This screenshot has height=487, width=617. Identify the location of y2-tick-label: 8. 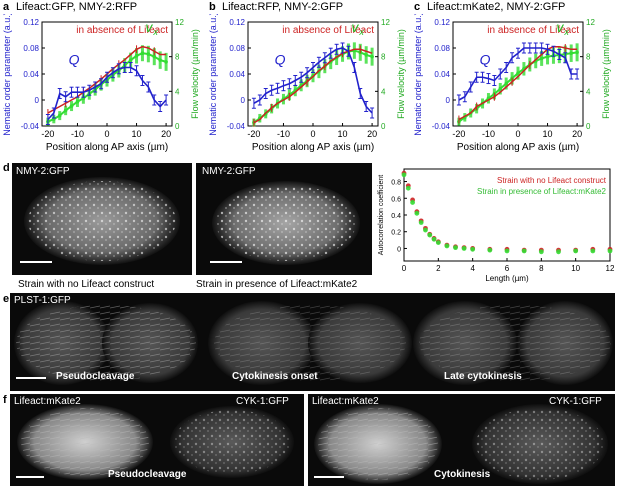
(588, 57).